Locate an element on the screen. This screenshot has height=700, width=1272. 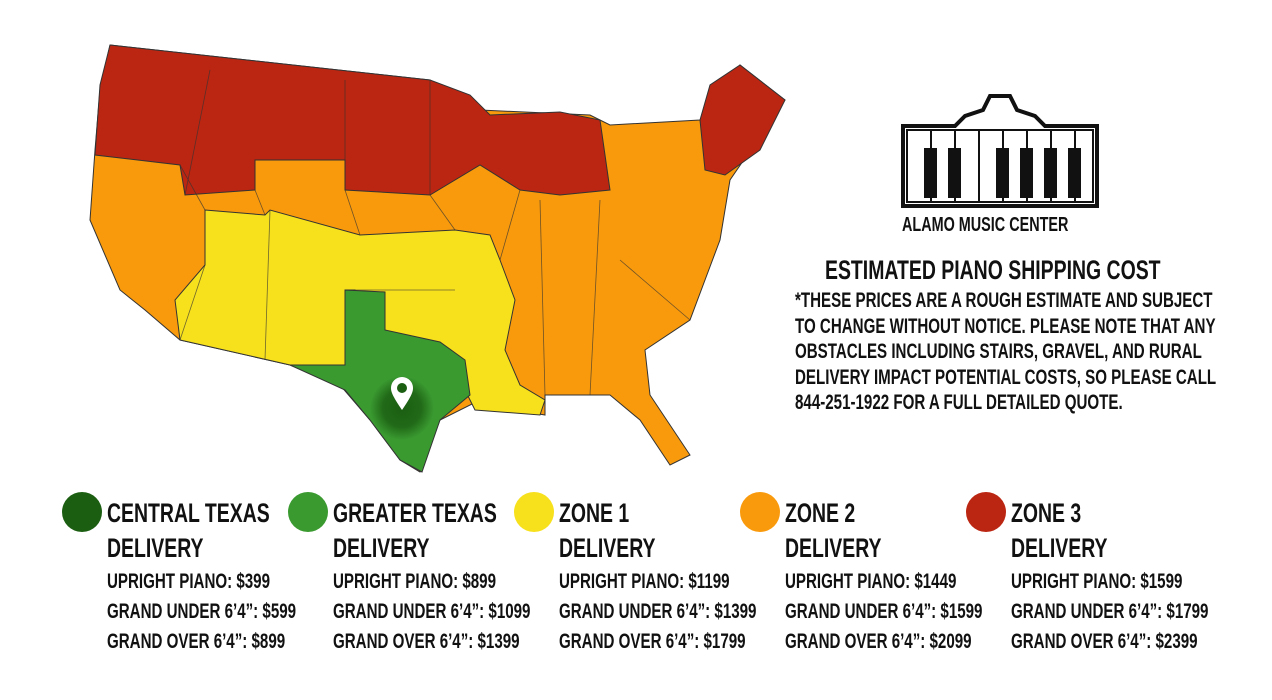
zone-title: ZONE 3 is located at coordinates (1046, 513).